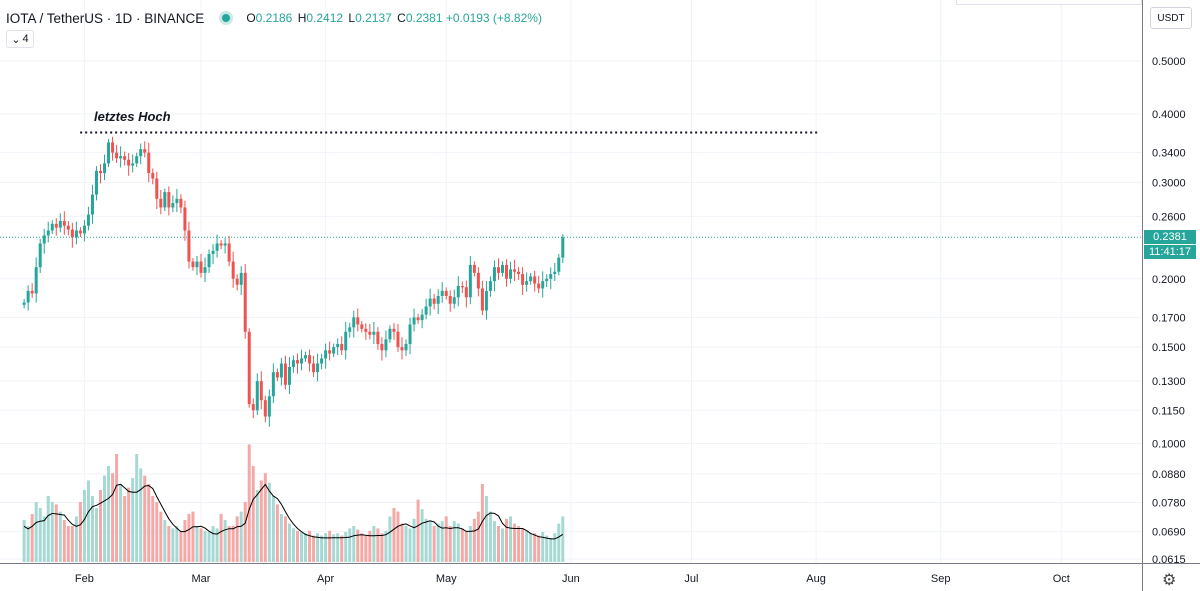  I want to click on symbol-title: IOTA / TetherUS · 1D · BINANCE, so click(105, 18).